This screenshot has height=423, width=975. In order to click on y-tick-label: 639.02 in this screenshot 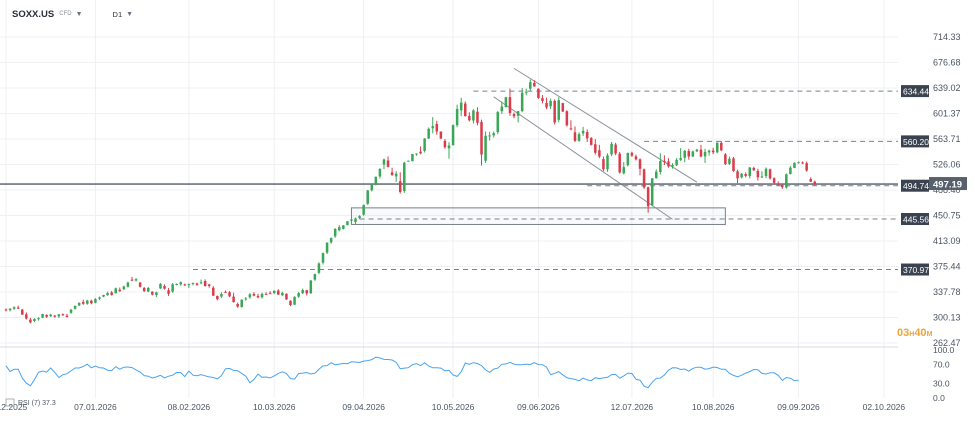, I will do `click(947, 88)`.